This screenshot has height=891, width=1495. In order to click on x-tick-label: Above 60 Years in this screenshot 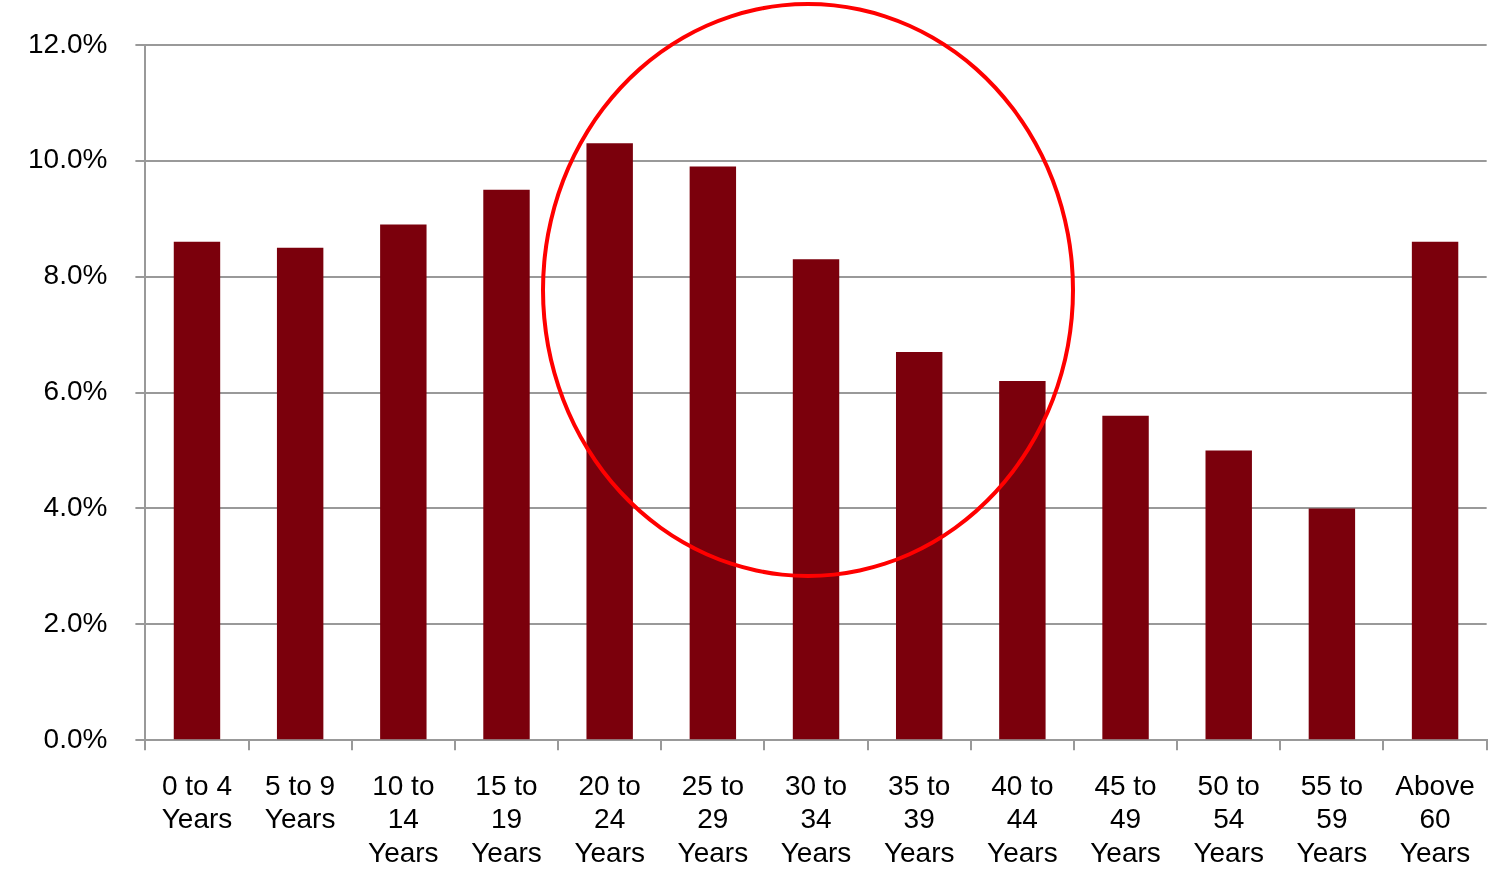, I will do `click(1435, 818)`.